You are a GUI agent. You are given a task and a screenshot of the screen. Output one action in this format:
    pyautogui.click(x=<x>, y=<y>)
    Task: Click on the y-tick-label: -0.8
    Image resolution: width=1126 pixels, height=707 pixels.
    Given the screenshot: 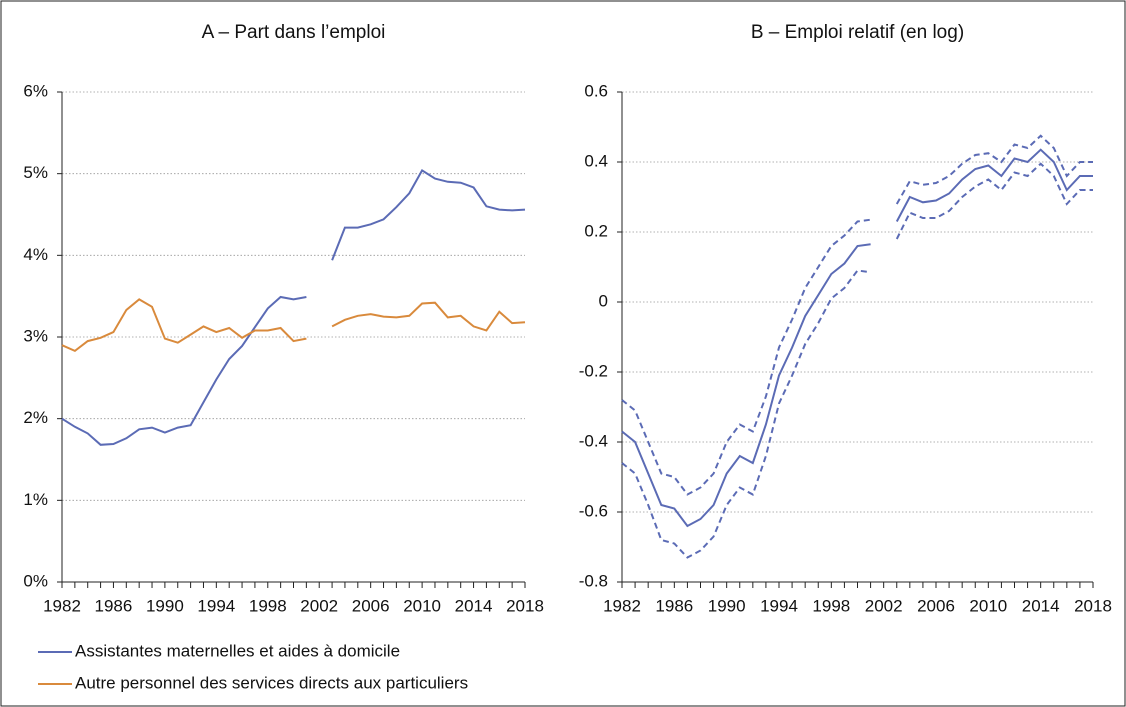 What is the action you would take?
    pyautogui.click(x=593, y=580)
    